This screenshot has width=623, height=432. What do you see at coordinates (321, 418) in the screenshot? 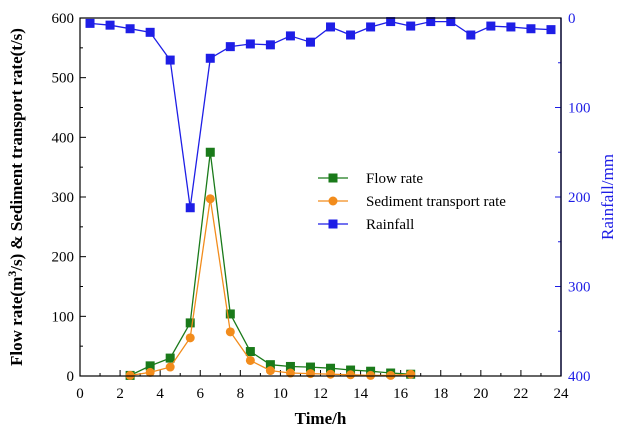
I see `x-axis-title: Time/h` at bounding box center [321, 418].